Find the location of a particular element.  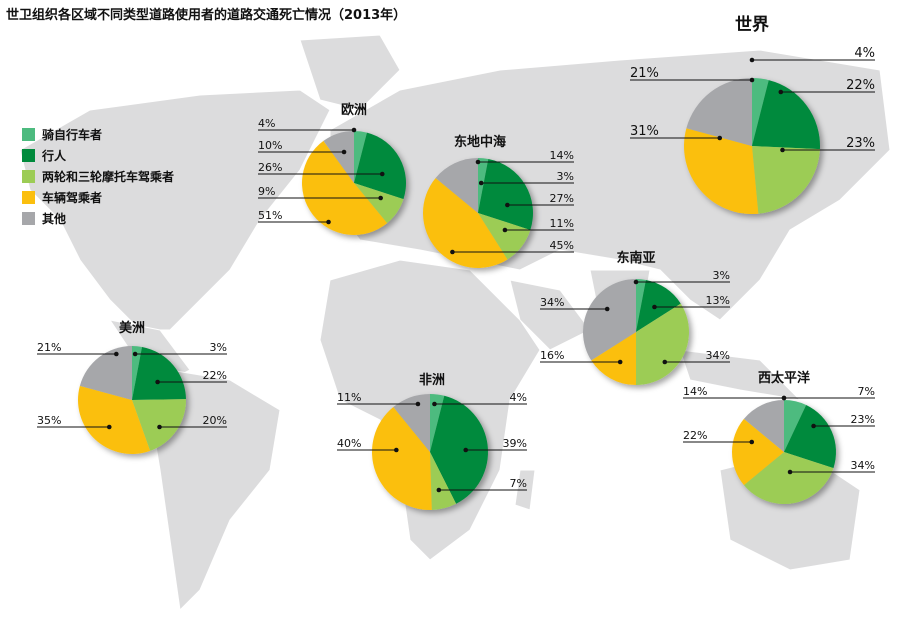

legend-item-pedestrians: 行人 is located at coordinates (98, 155).